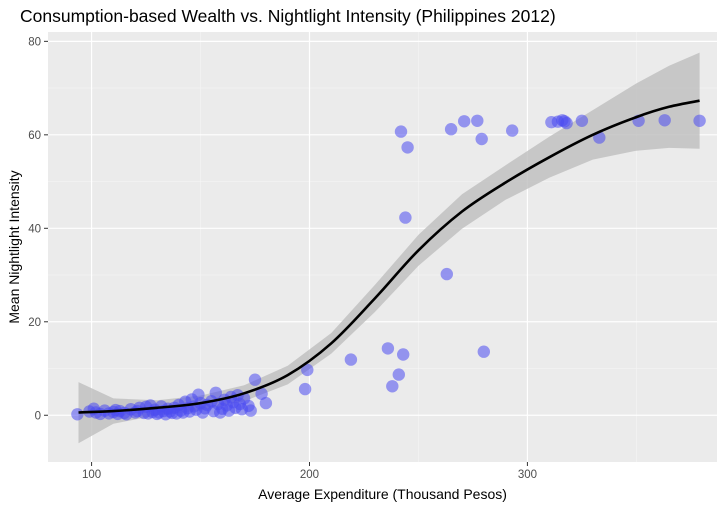 The width and height of the screenshot is (725, 509). What do you see at coordinates (34, 136) in the screenshot?
I see `y-tick-label: 60` at bounding box center [34, 136].